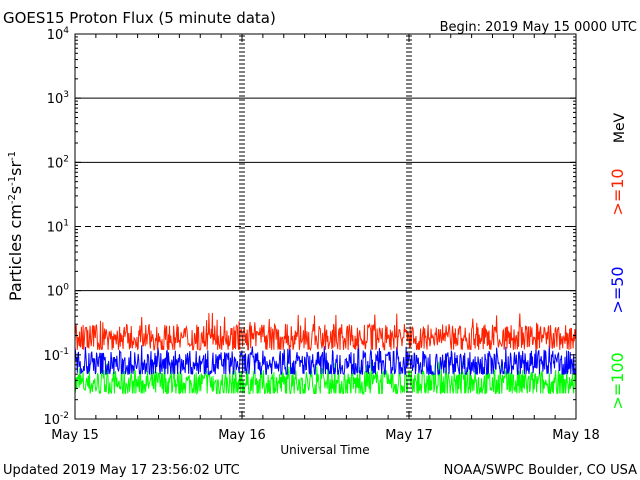  Describe the element at coordinates (15, 252) in the screenshot. I see `y-label-base: Particles cm` at that location.